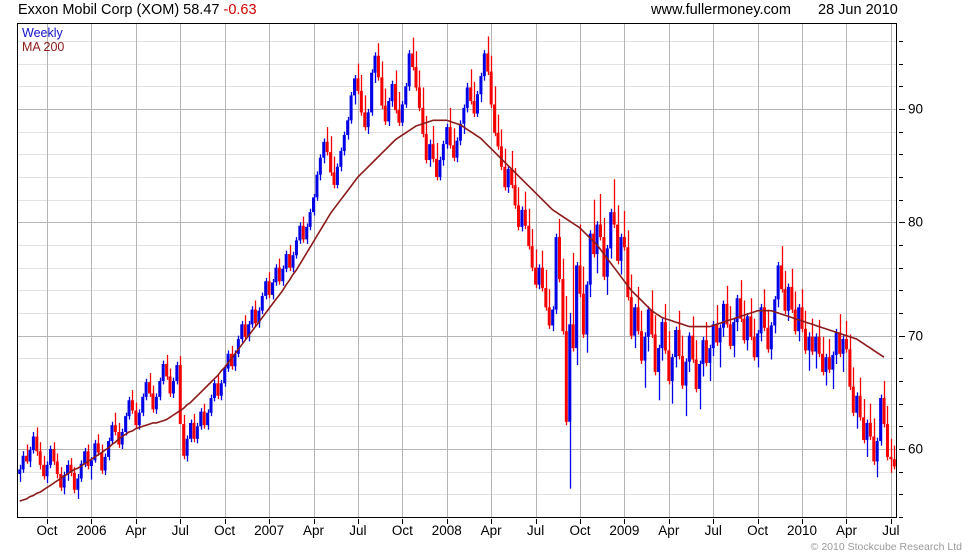 The width and height of the screenshot is (980, 560). I want to click on copyright-notice: © 2010 Stockcube Research Ltd, so click(886, 547).